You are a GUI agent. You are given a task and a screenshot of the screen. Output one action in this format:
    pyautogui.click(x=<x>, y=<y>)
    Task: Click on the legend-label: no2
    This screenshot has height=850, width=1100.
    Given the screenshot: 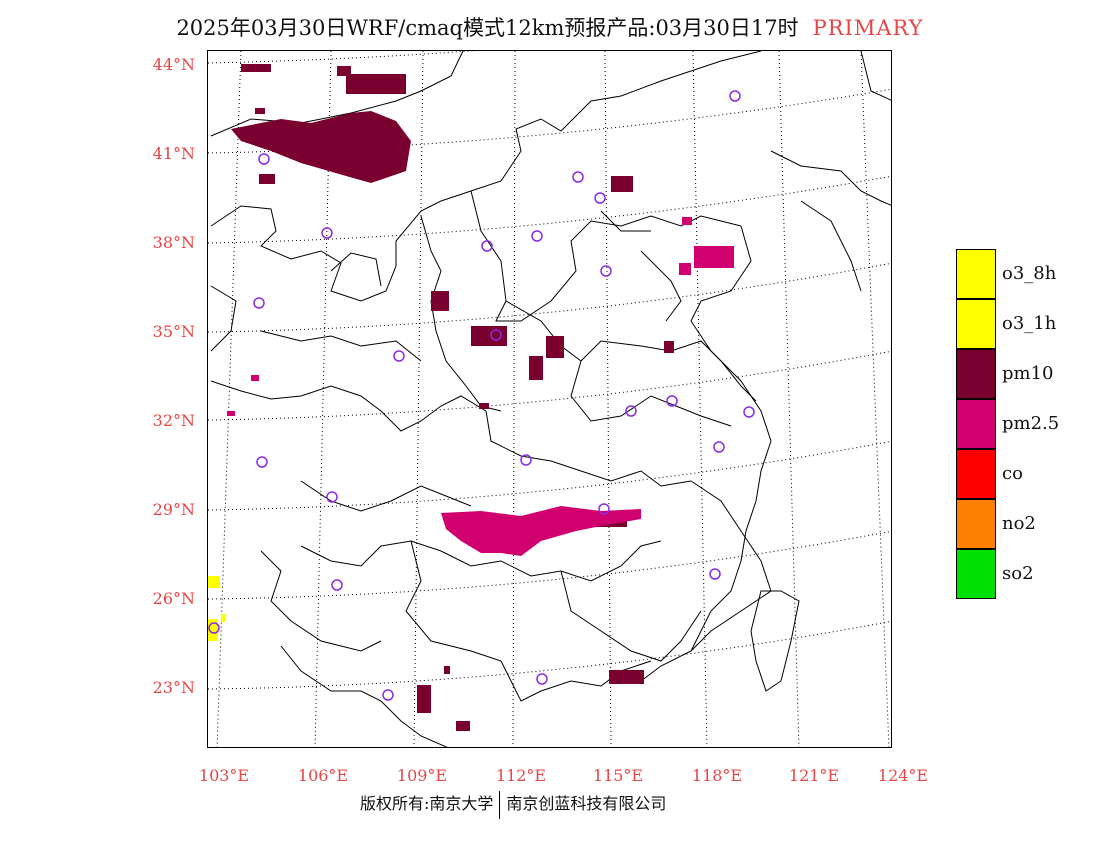 What is the action you would take?
    pyautogui.click(x=1019, y=523)
    